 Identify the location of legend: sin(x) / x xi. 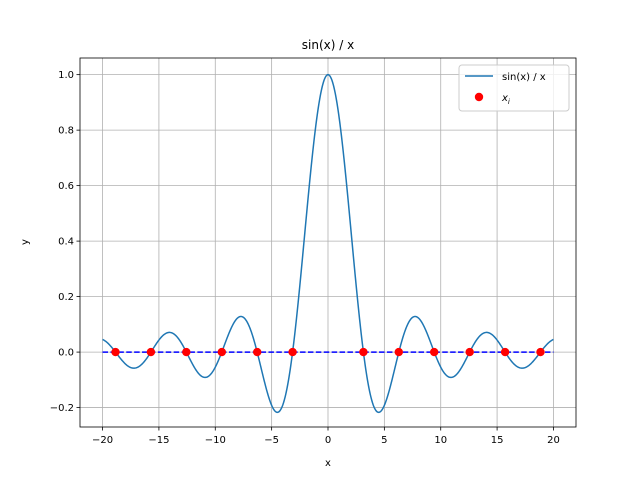
(514, 88).